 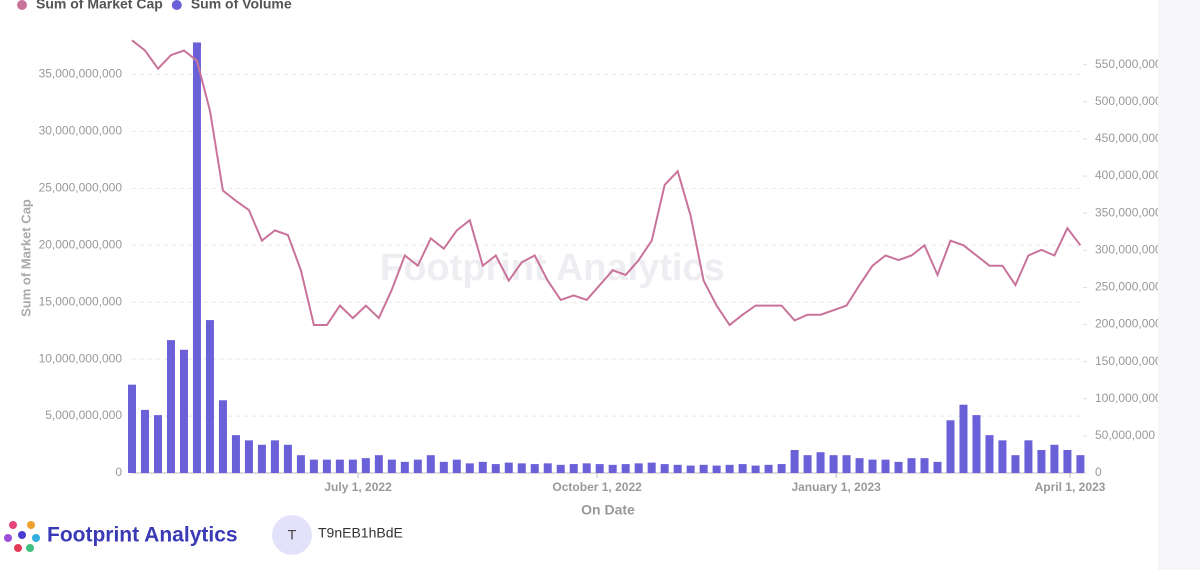 What do you see at coordinates (99, 6) in the screenshot?
I see `legend-label: Sum of Market Cap` at bounding box center [99, 6].